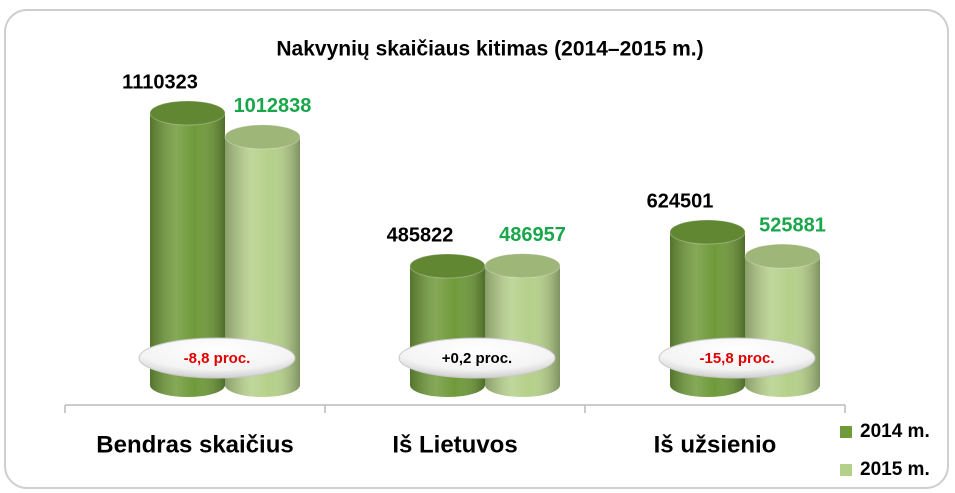 The width and height of the screenshot is (955, 493). Describe the element at coordinates (194, 444) in the screenshot. I see `x-tick-label: Bendras skaičius` at that location.